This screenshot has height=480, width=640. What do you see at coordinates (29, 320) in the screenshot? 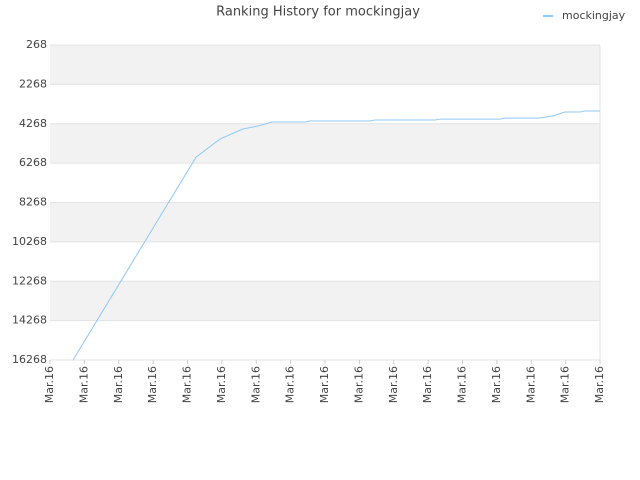
I see `y-tick-label: 14268` at bounding box center [29, 320].